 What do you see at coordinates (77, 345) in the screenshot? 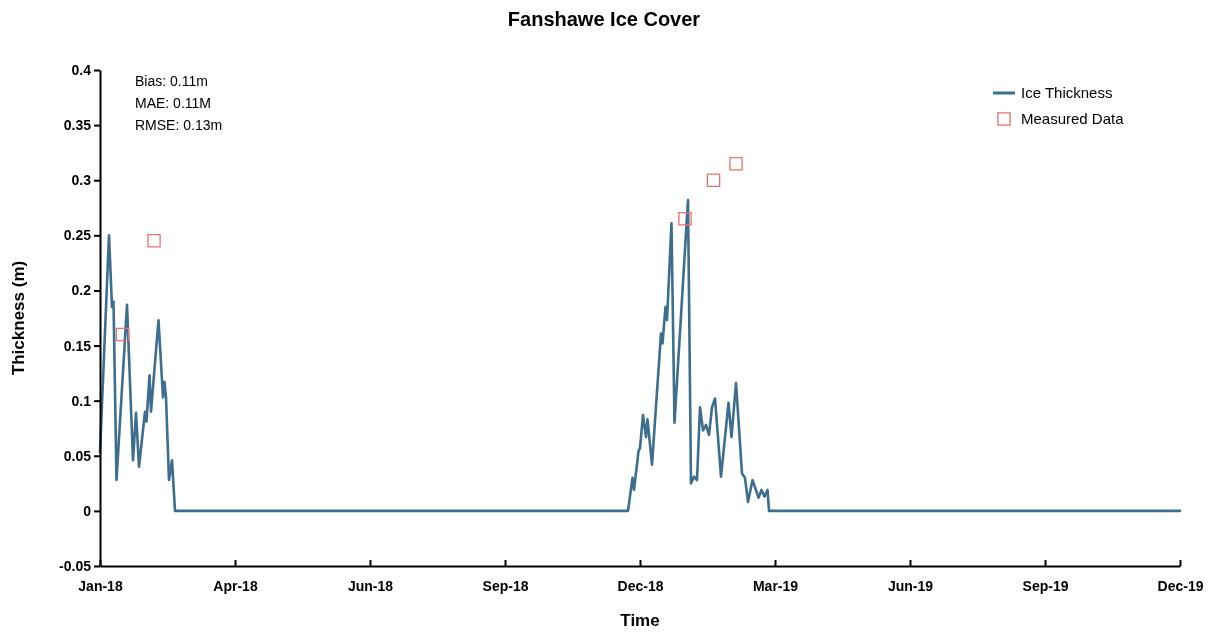
I see `y-tick-label: 0.15` at bounding box center [77, 345].